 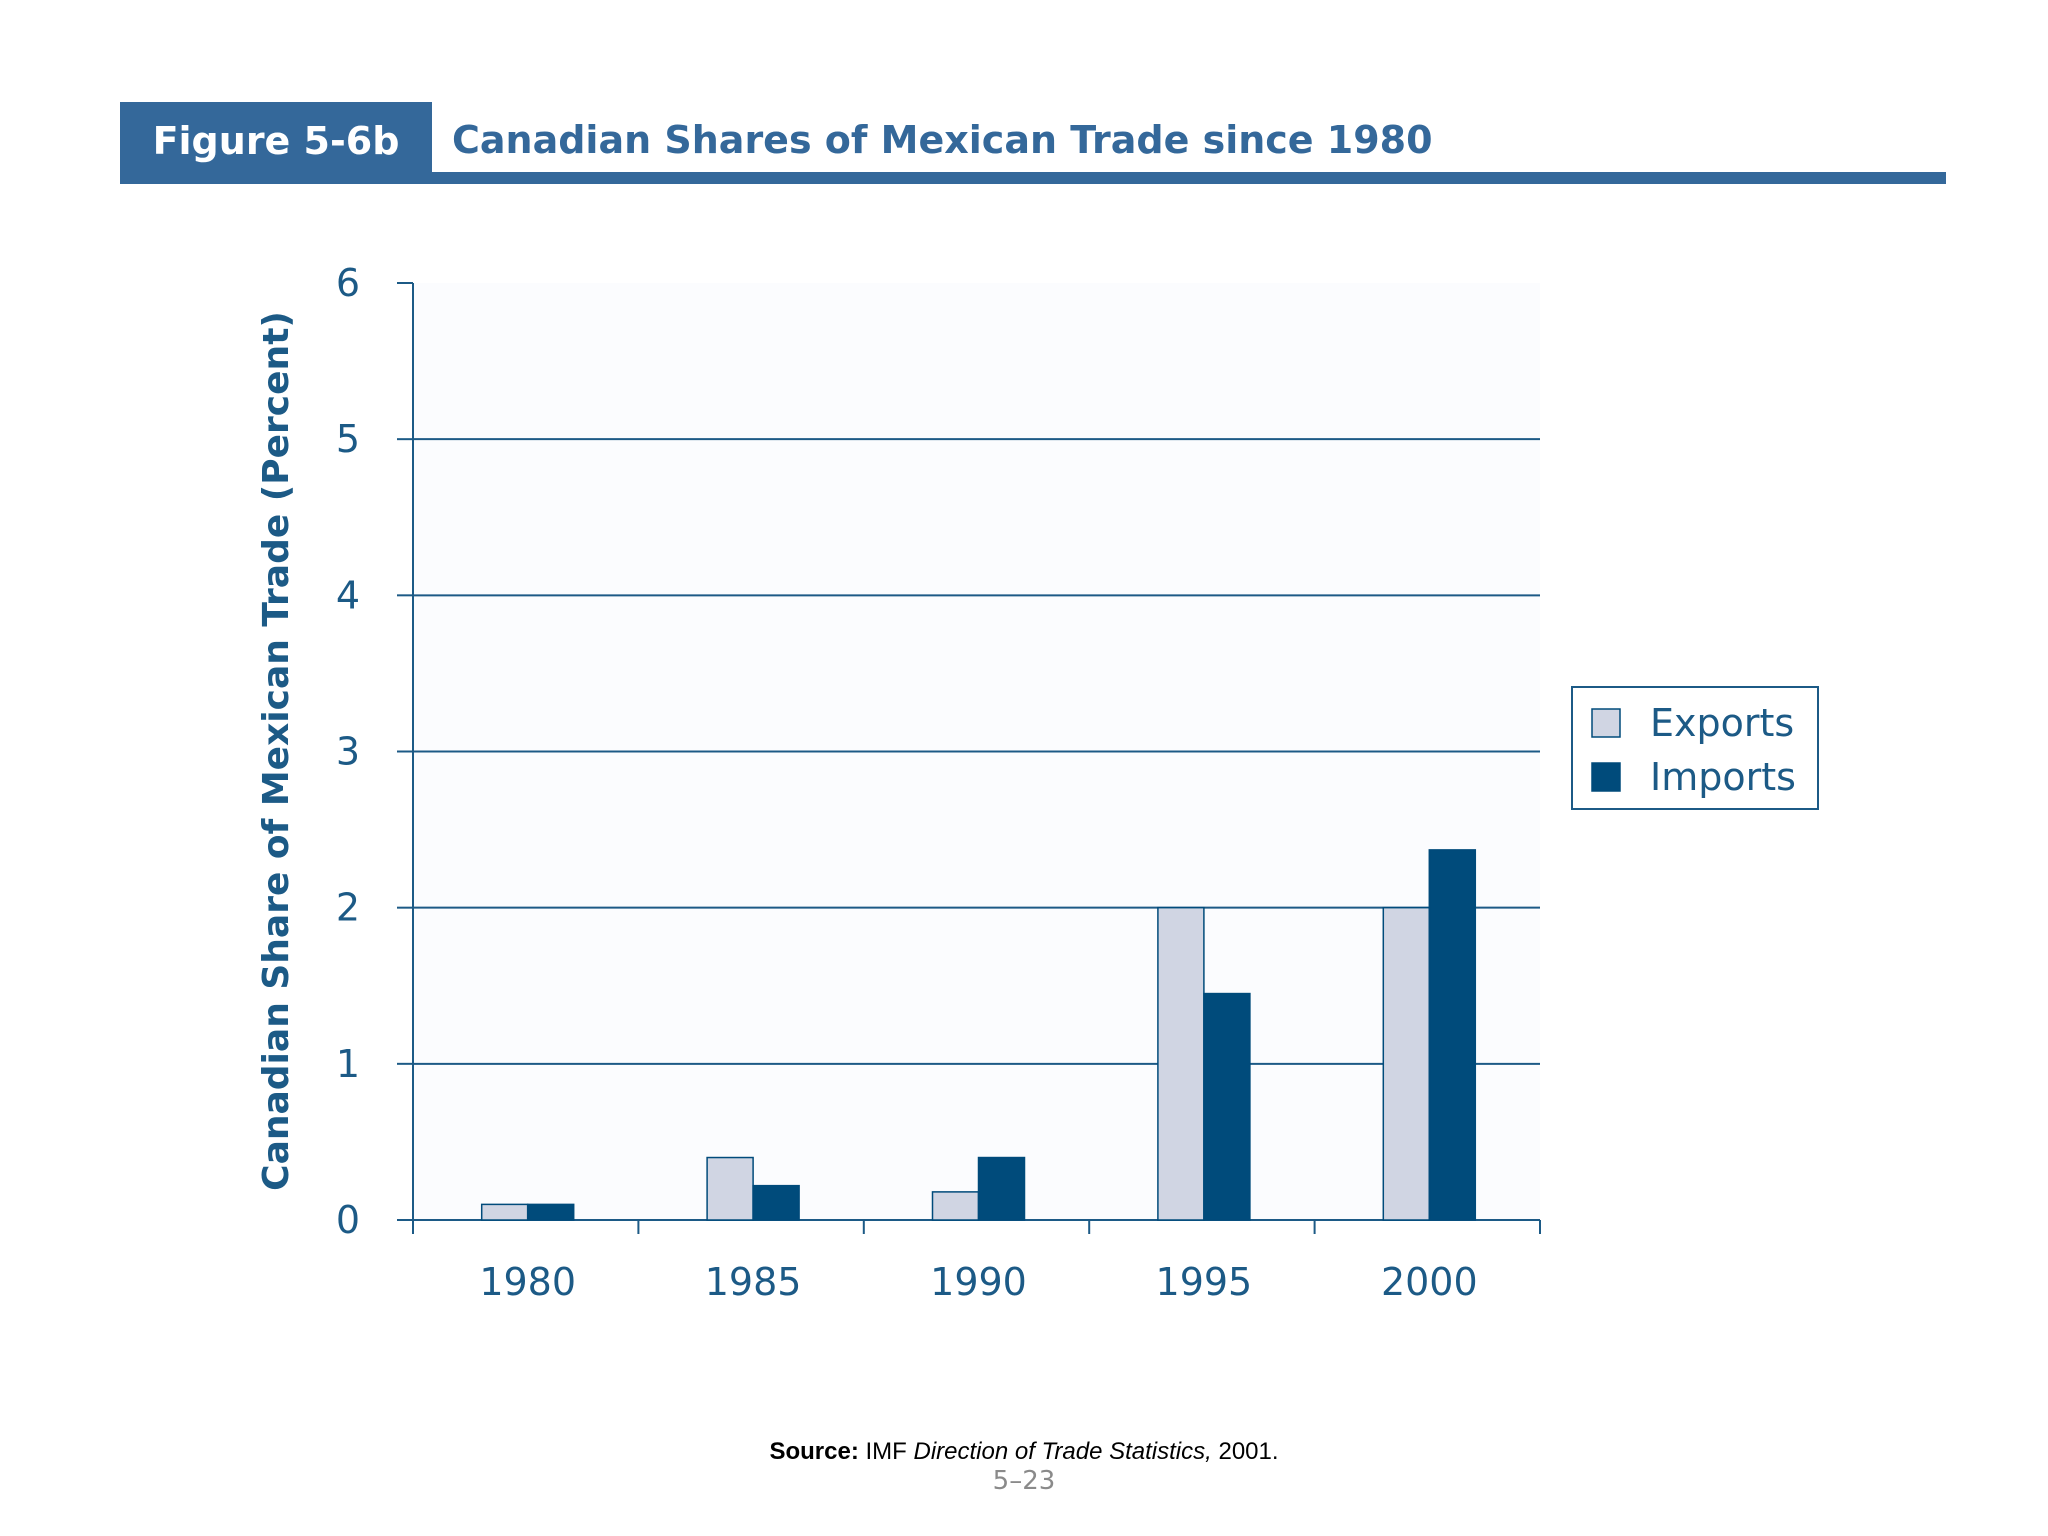 What do you see at coordinates (1227, 1106) in the screenshot?
I see `bar-imports-1995` at bounding box center [1227, 1106].